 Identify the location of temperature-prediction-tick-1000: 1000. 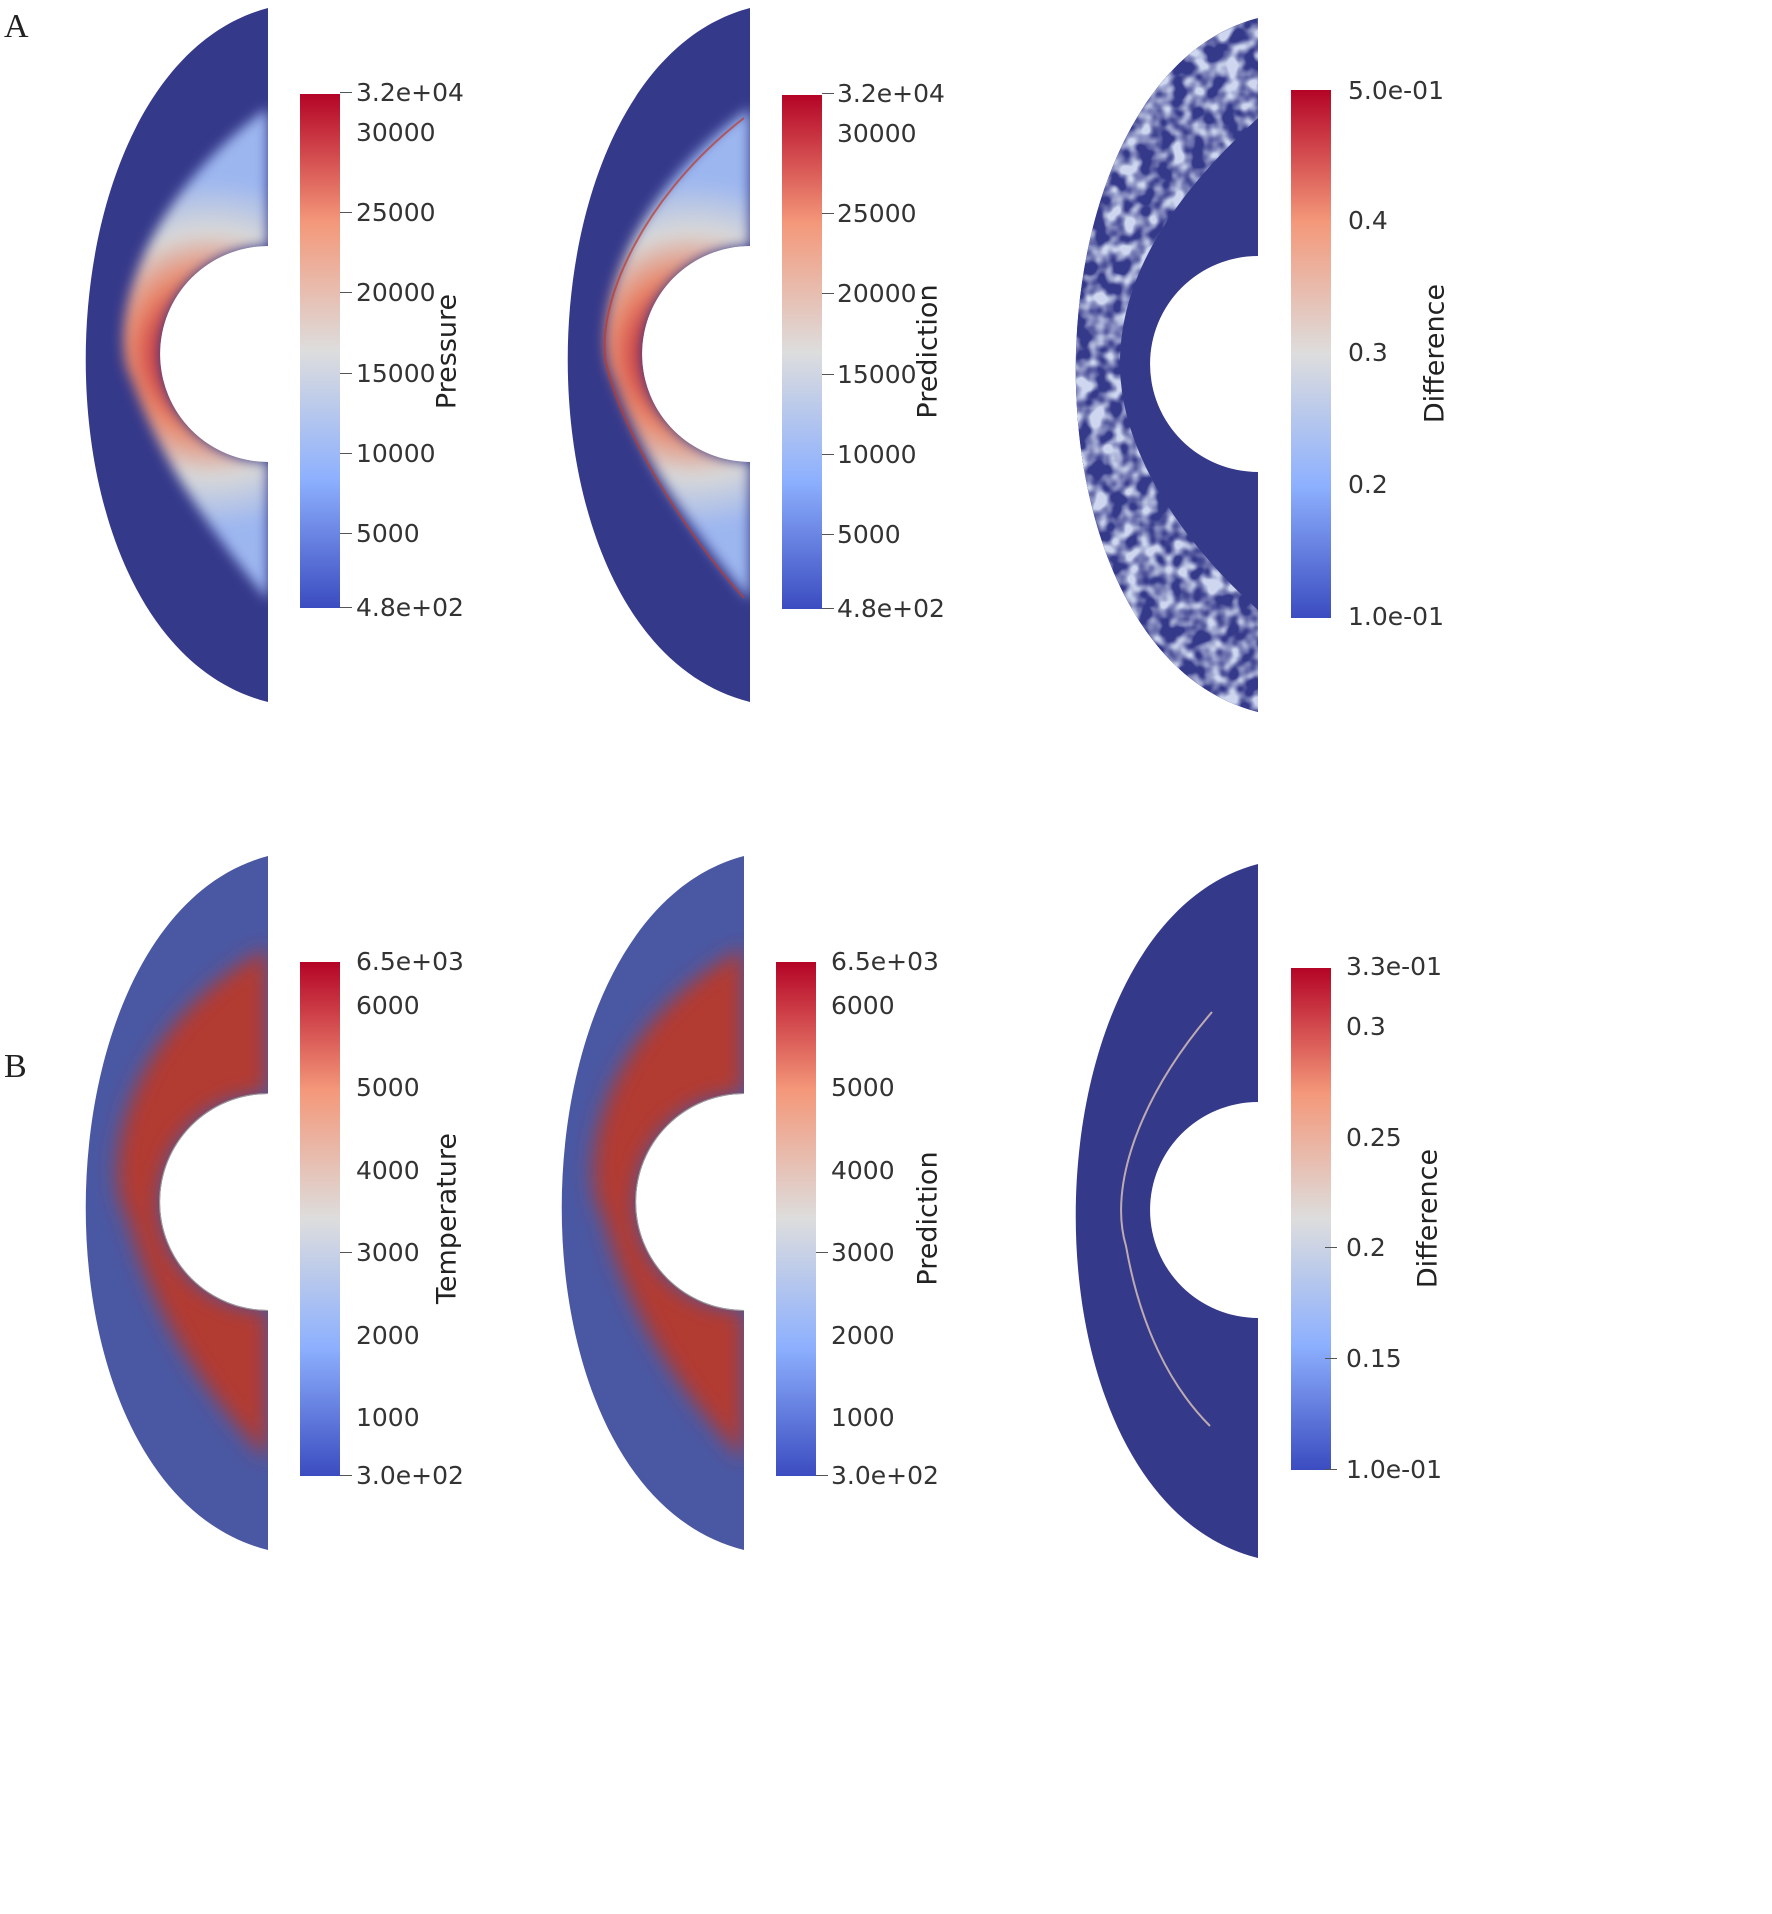
(863, 1417).